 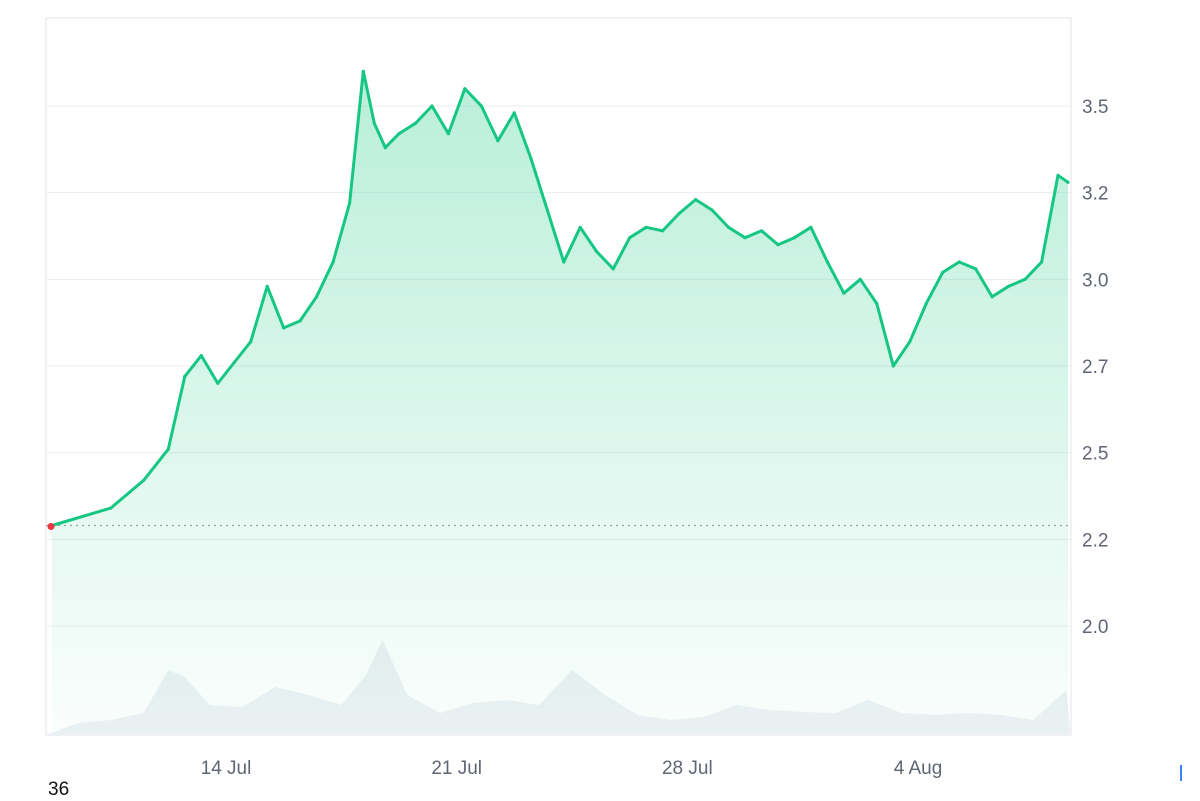 What do you see at coordinates (687, 768) in the screenshot?
I see `x-tick-label: 28 Jul` at bounding box center [687, 768].